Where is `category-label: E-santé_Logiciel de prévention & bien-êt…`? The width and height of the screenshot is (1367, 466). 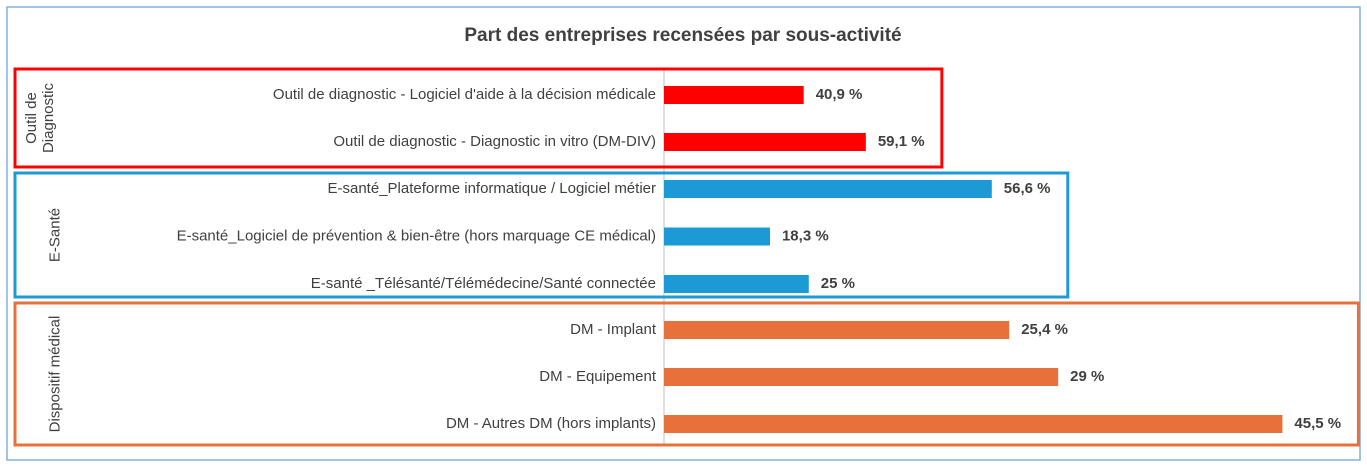 category-label: E-santé_Logiciel de prévention & bien-êt… is located at coordinates (416, 235).